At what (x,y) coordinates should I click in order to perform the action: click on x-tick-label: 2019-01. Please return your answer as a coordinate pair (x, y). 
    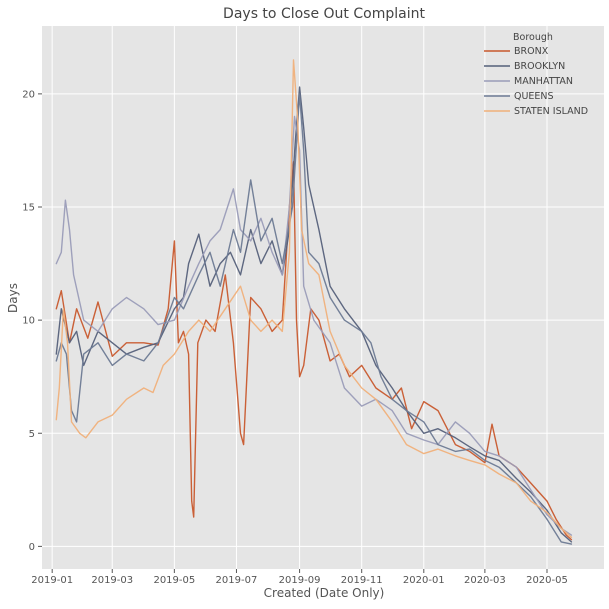
    Looking at the image, I should click on (52, 580).